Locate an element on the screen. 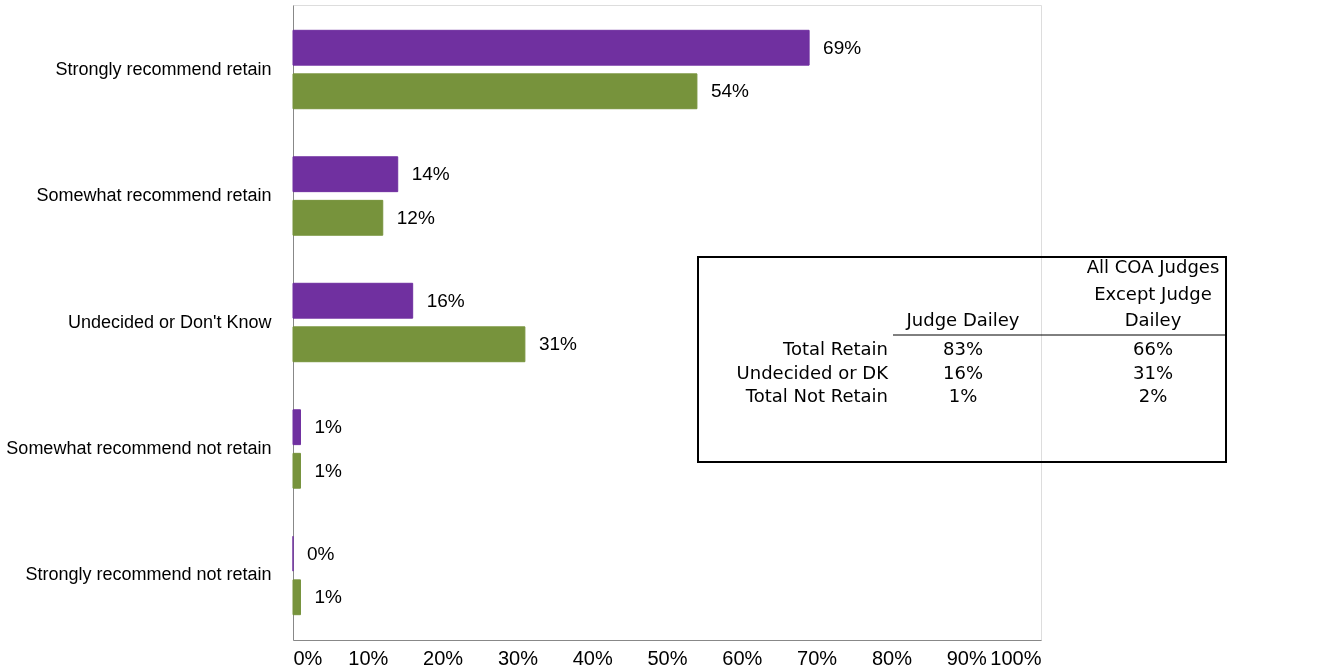 The height and width of the screenshot is (671, 1336). x-tick-label: 50% is located at coordinates (667, 657).